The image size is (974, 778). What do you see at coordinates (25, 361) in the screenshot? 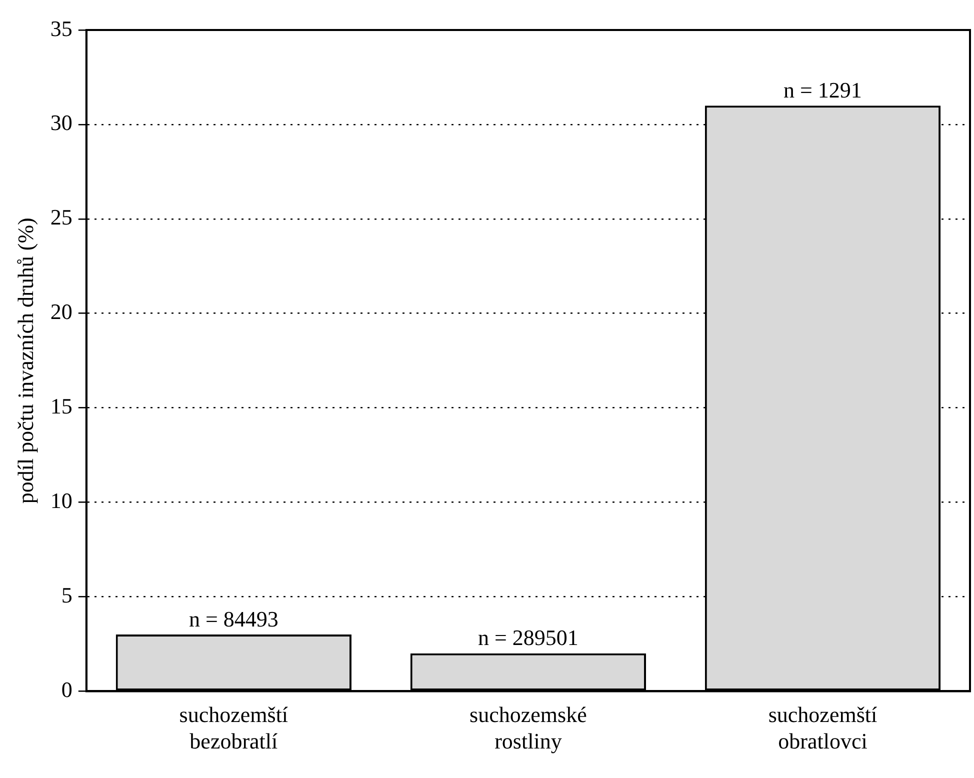
I see `y-axis-title: podíl počtu invazních druhů (%)` at bounding box center [25, 361].